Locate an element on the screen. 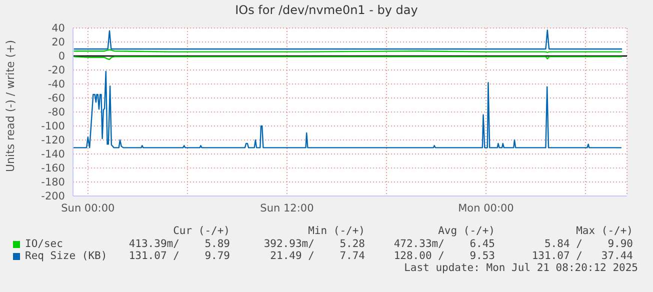  y-tick-label: -100 is located at coordinates (53, 126).